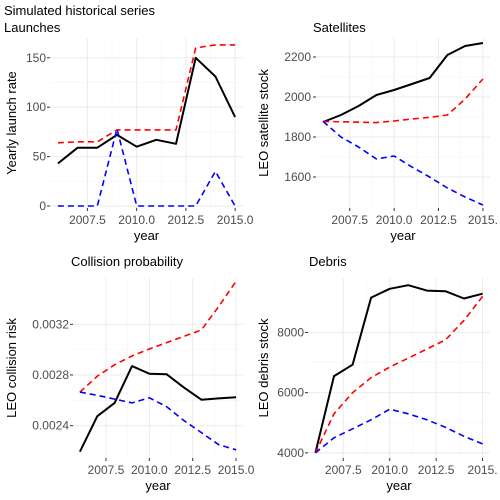 Image resolution: width=500 pixels, height=500 pixels. What do you see at coordinates (127, 261) in the screenshot?
I see `panel-title: Collision probability` at bounding box center [127, 261].